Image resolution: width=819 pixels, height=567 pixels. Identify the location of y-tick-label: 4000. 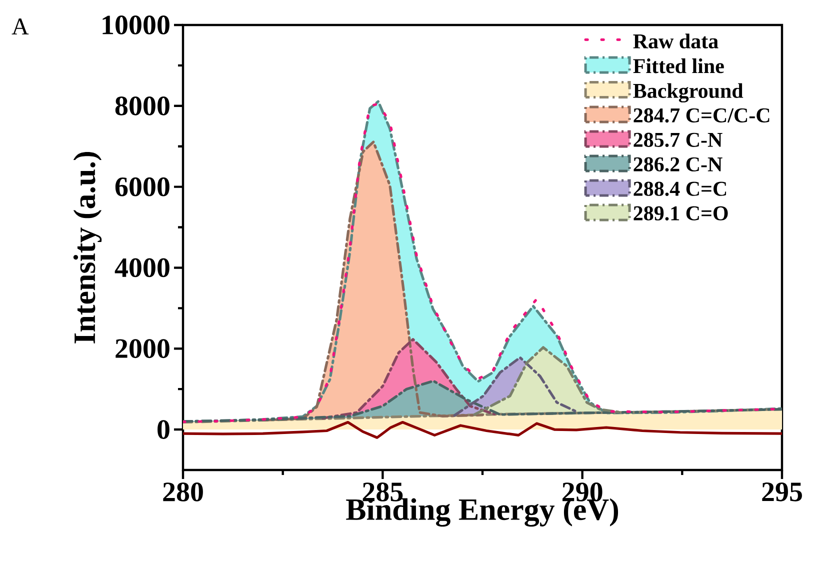
(142, 268).